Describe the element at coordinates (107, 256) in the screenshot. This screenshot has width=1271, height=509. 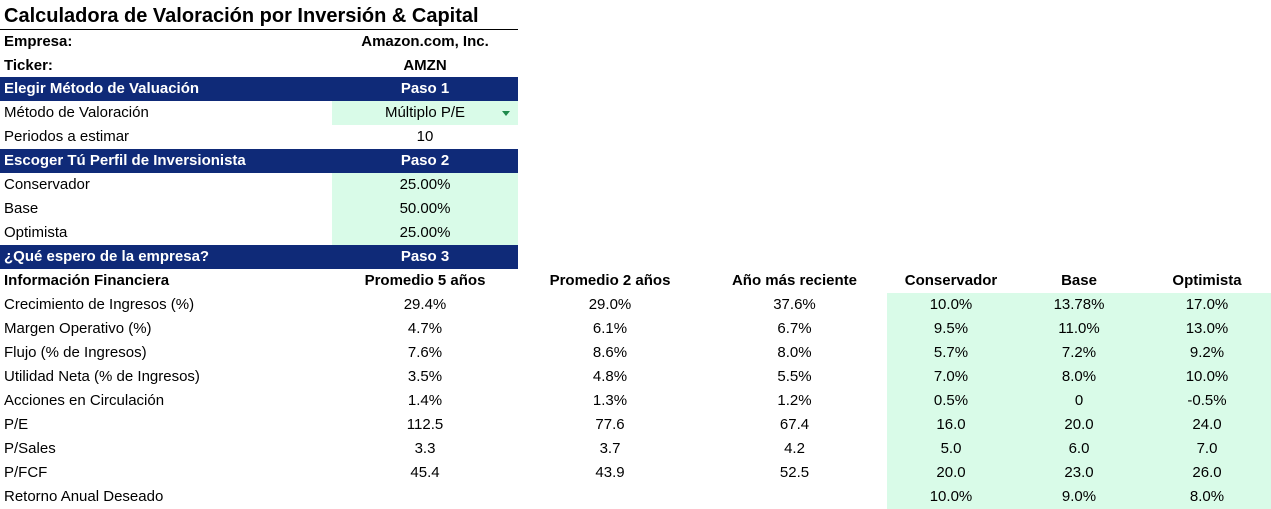
I see `step3-title: ¿Qué espero de la empresa?` at that location.